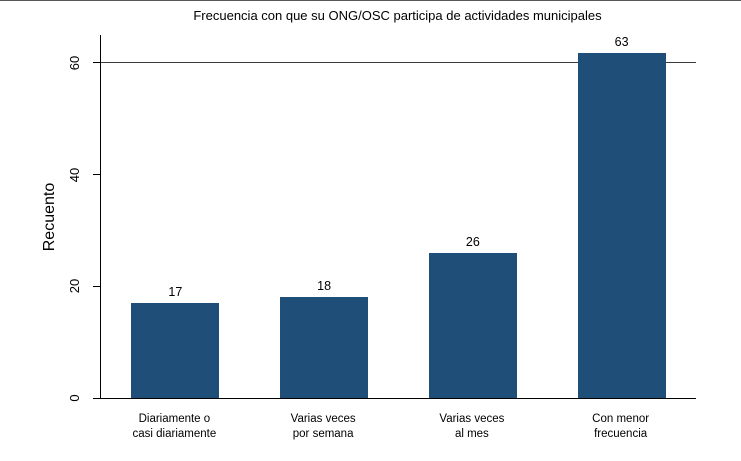 This screenshot has width=741, height=461. Describe the element at coordinates (472, 426) in the screenshot. I see `x-tick-label-3: Varias veces al mes` at that location.